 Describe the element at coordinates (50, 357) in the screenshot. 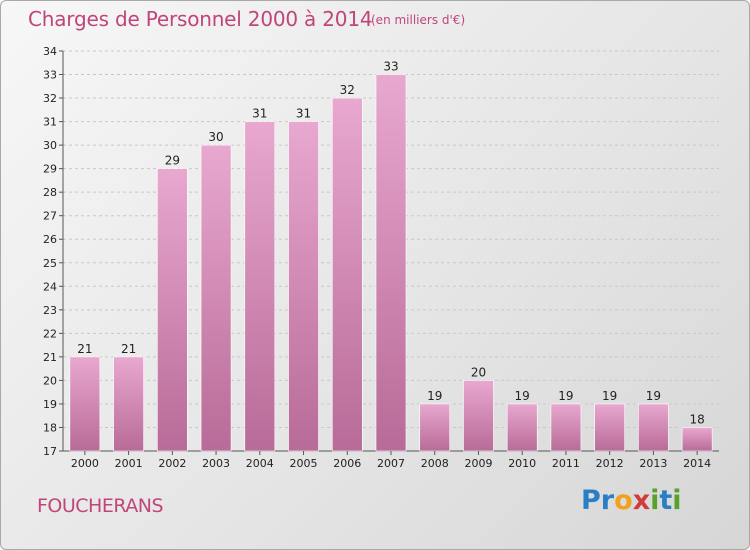

I see `y-tick-label: 21` at that location.